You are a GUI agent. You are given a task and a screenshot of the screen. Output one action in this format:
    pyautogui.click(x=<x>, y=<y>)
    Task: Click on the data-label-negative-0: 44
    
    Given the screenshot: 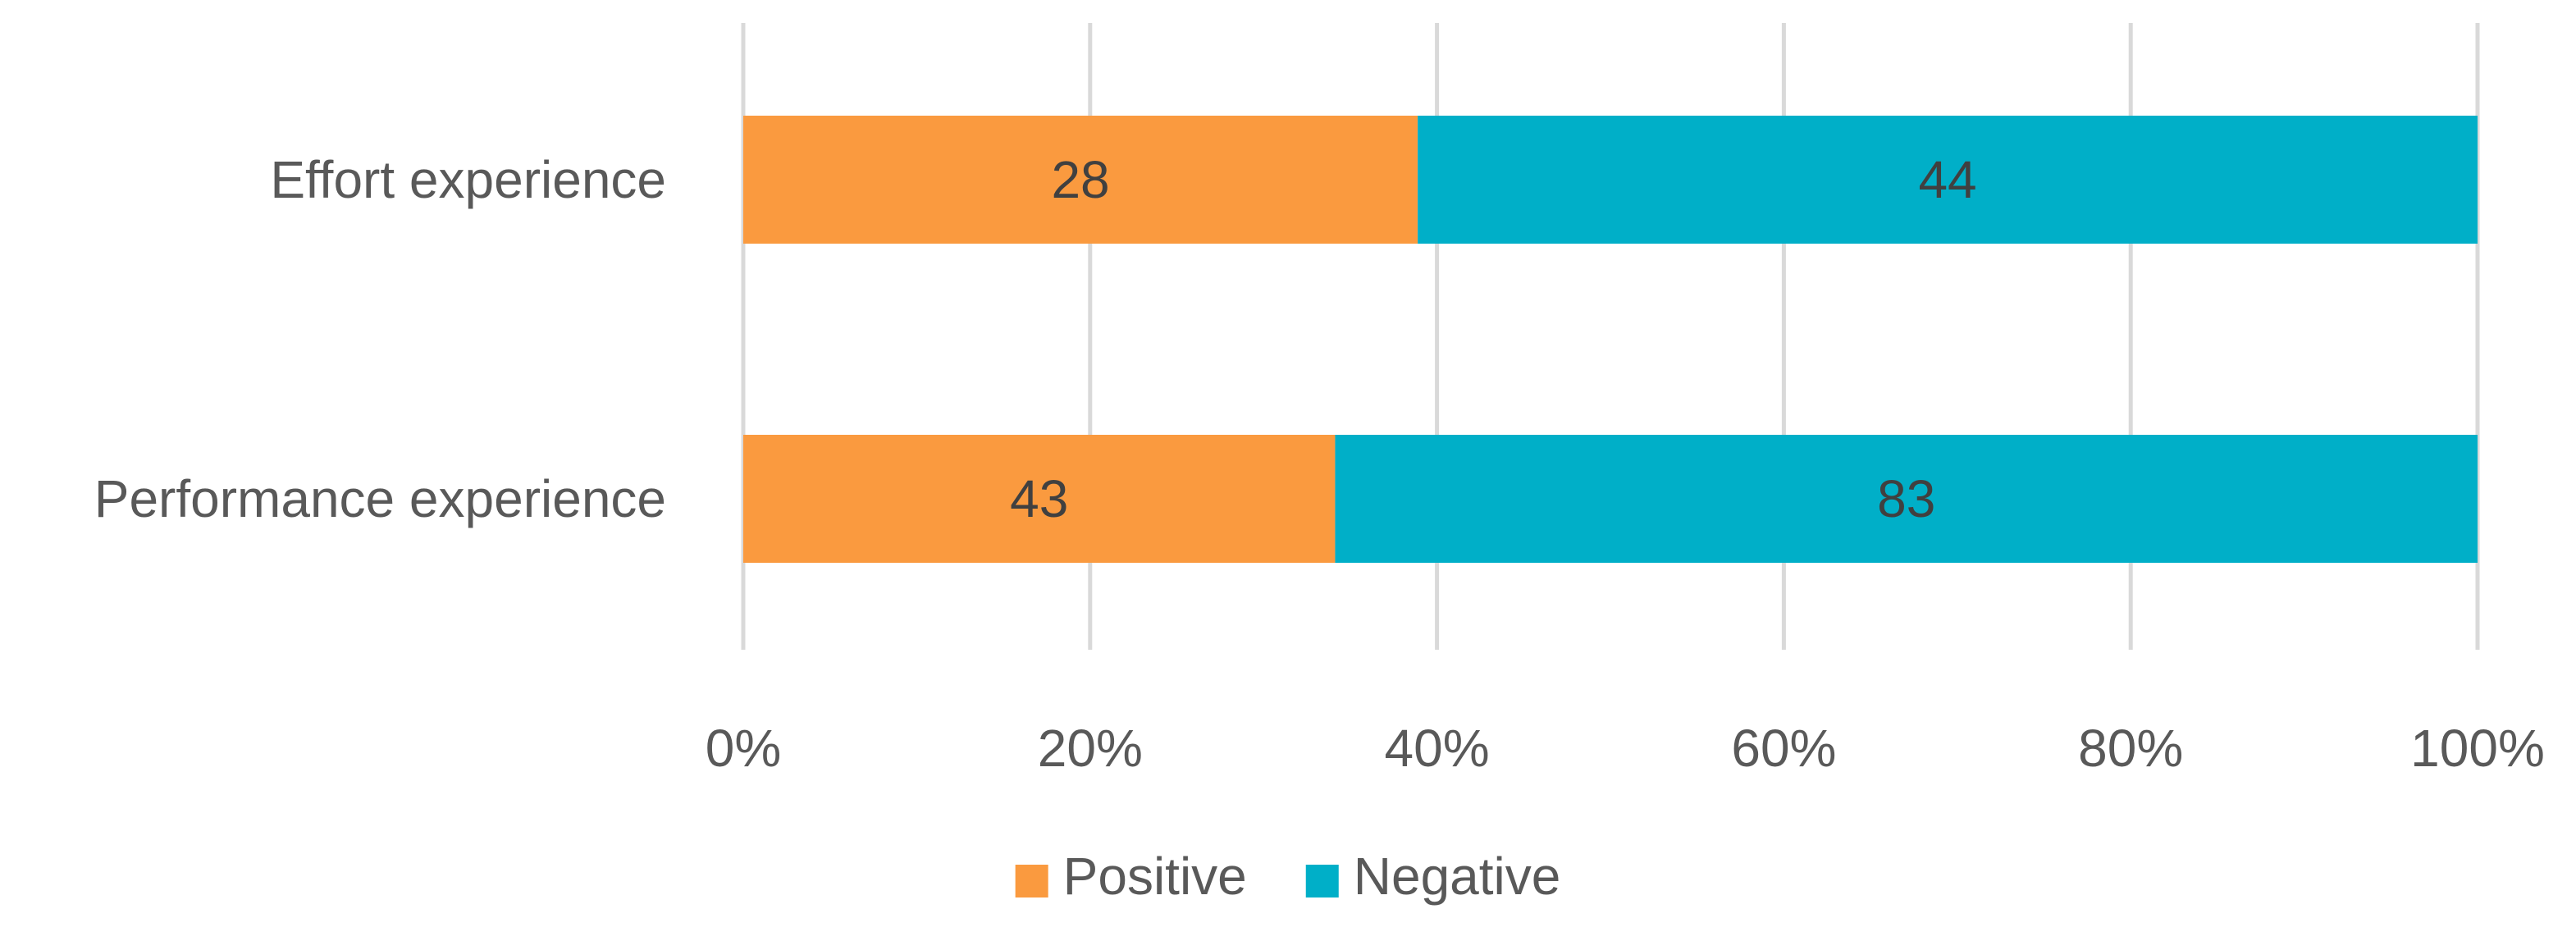 What is the action you would take?
    pyautogui.click(x=1947, y=179)
    